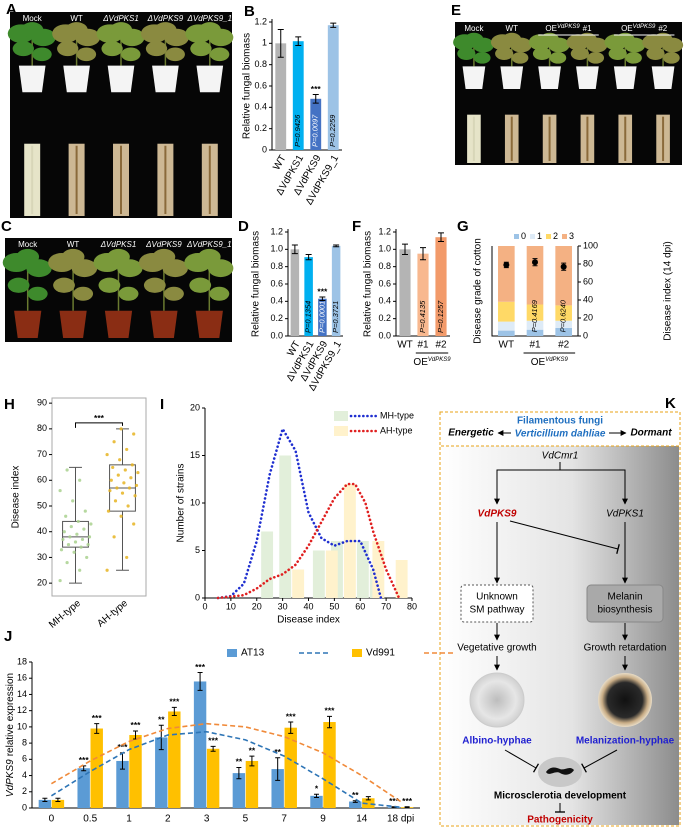  Describe the element at coordinates (10, 735) in the screenshot. I see `axis-label: VdPKS9 relative expression` at that location.